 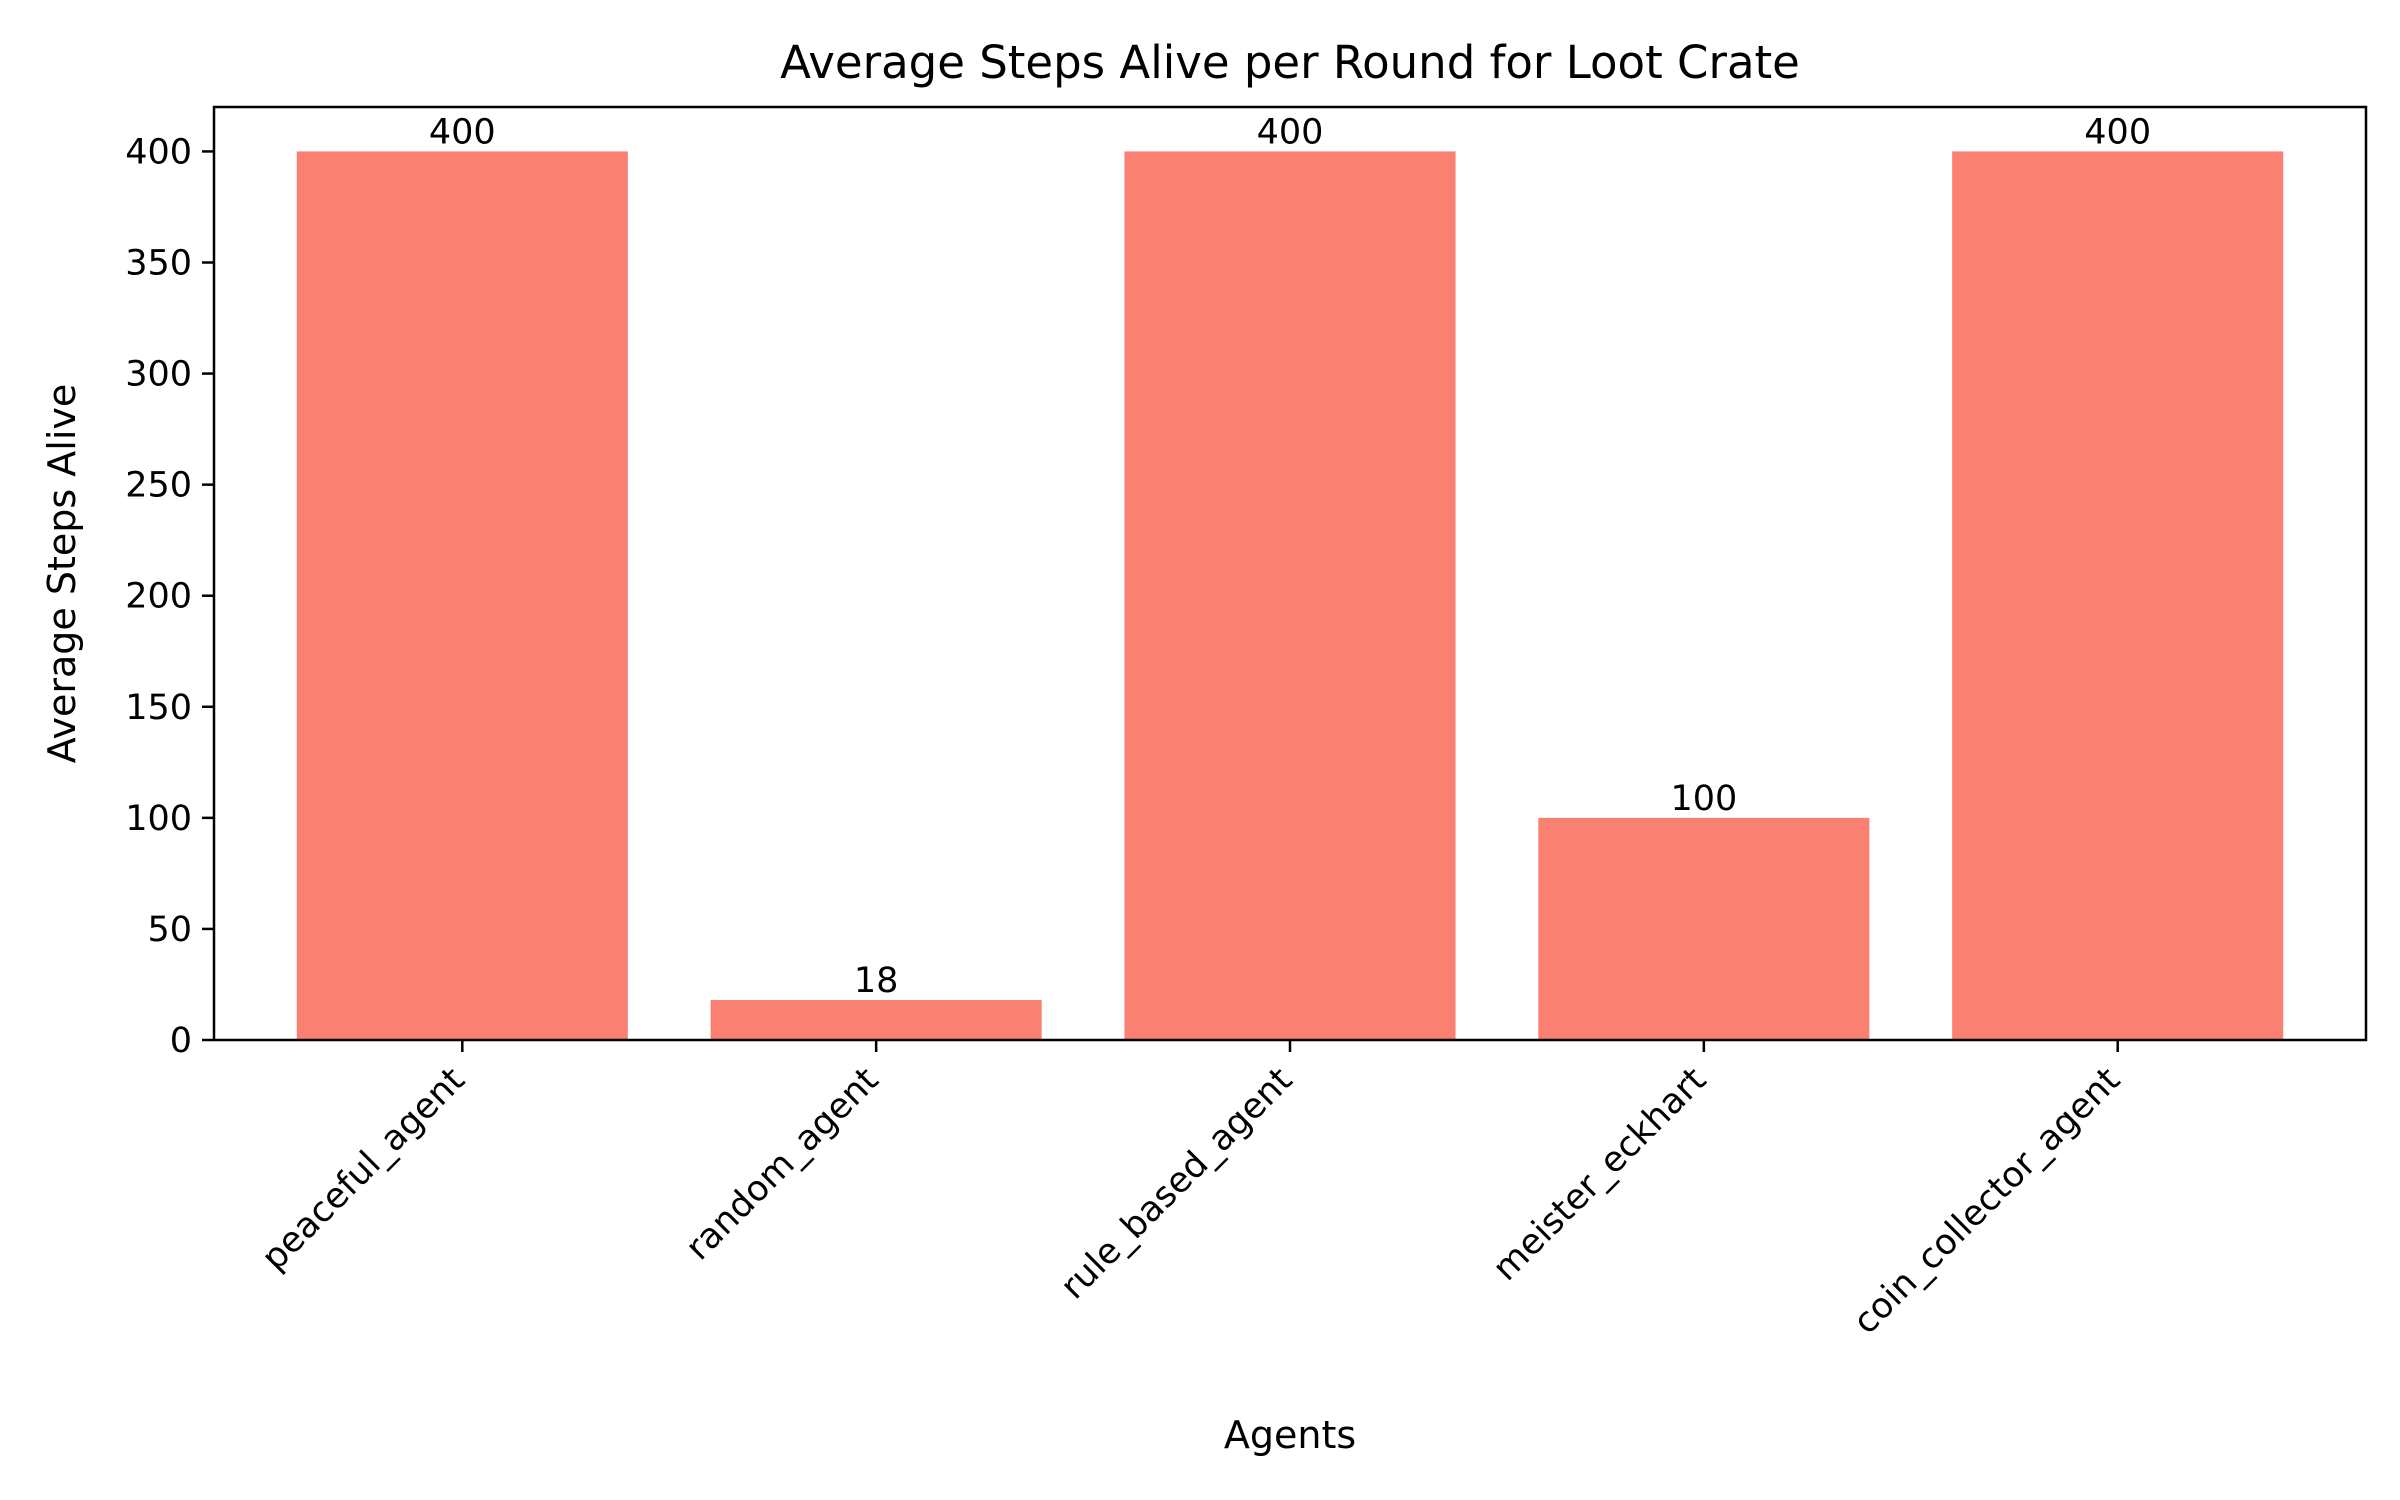 What do you see at coordinates (1703, 799) in the screenshot?
I see `data-label-meister_eckhart: 100` at bounding box center [1703, 799].